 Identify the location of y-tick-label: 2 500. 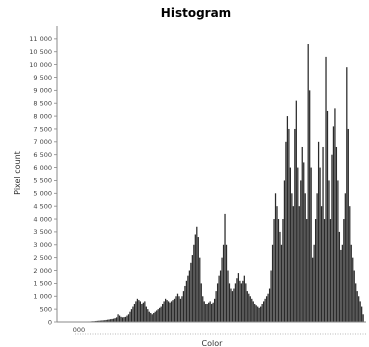
(42, 258).